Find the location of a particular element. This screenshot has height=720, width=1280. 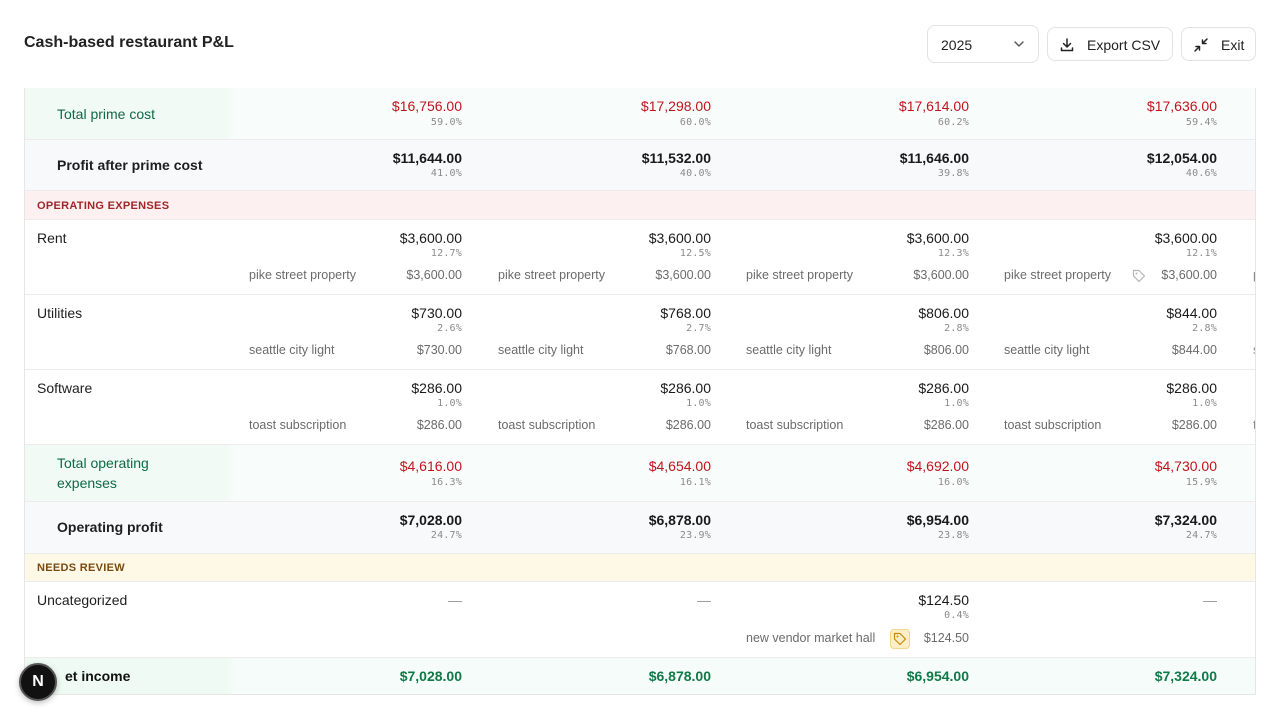

avatar: N is located at coordinates (38, 682).